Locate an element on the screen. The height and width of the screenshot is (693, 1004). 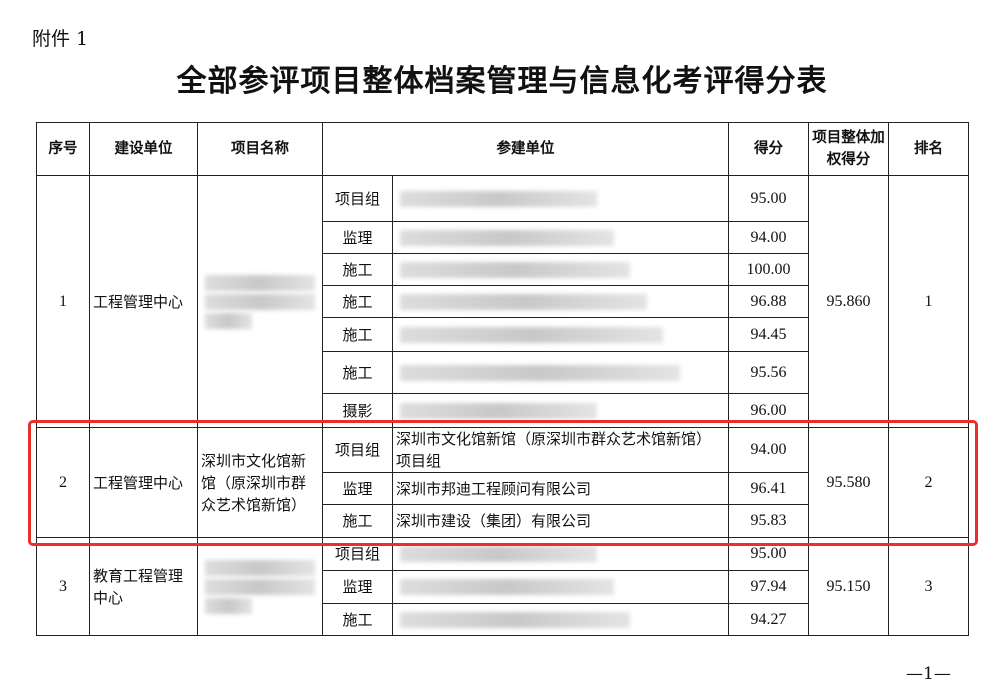
weighted-score: 95.580 is located at coordinates (848, 482).